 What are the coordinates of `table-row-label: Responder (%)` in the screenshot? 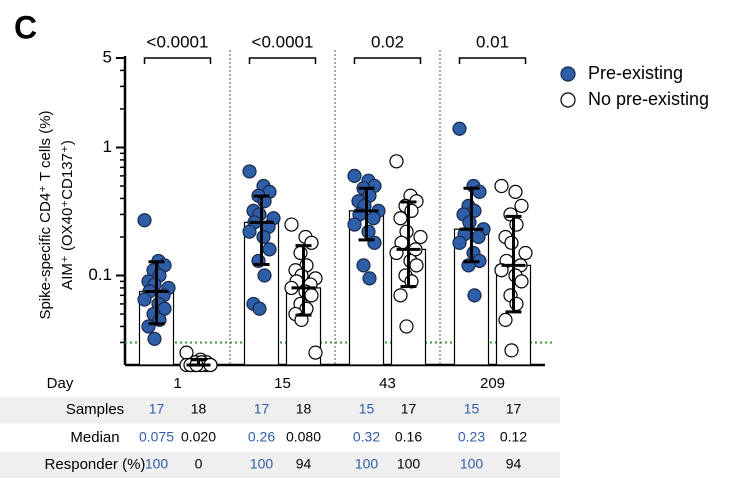 It's located at (95, 464).